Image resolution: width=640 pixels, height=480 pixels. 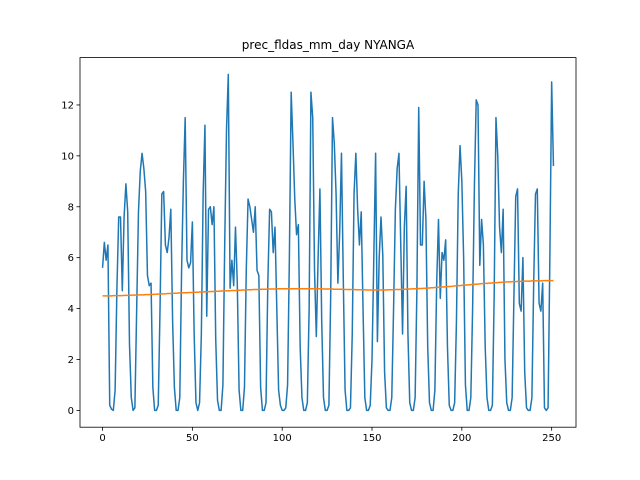 What do you see at coordinates (71, 207) in the screenshot?
I see `y-tick-label: 8` at bounding box center [71, 207].